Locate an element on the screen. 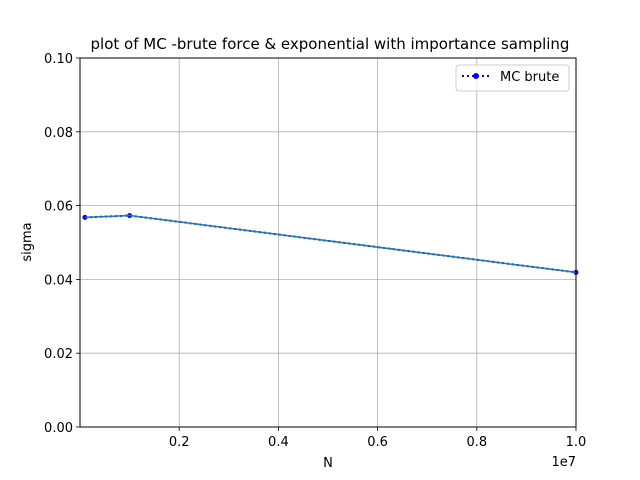 This screenshot has height=480, width=640. y-axis-ticks: 0.00 0.02 0.04 0.06 0.08 0.10 is located at coordinates (62, 244).